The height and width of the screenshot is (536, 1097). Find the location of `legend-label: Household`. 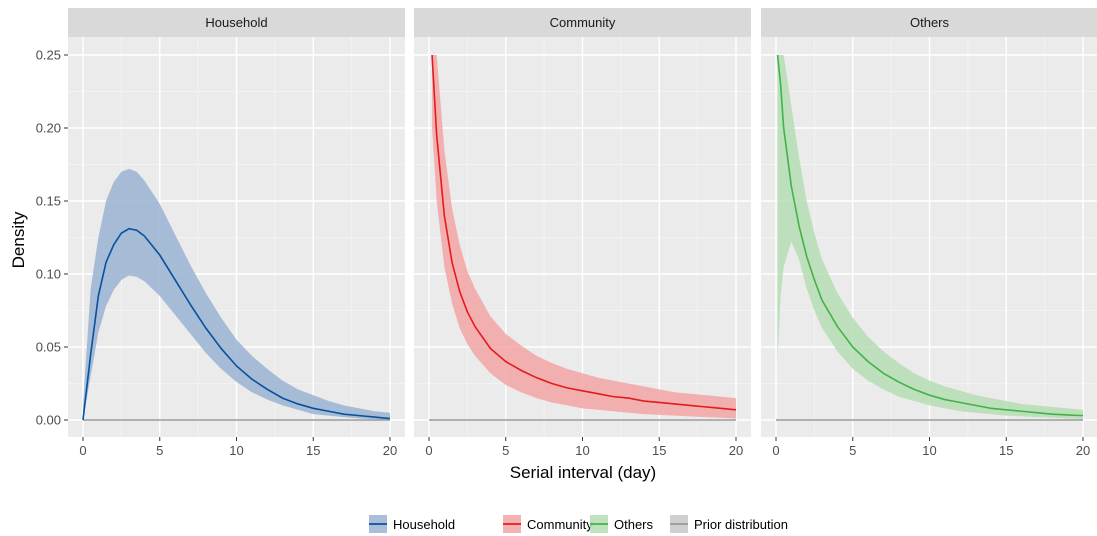

legend-label: Household is located at coordinates (424, 524).